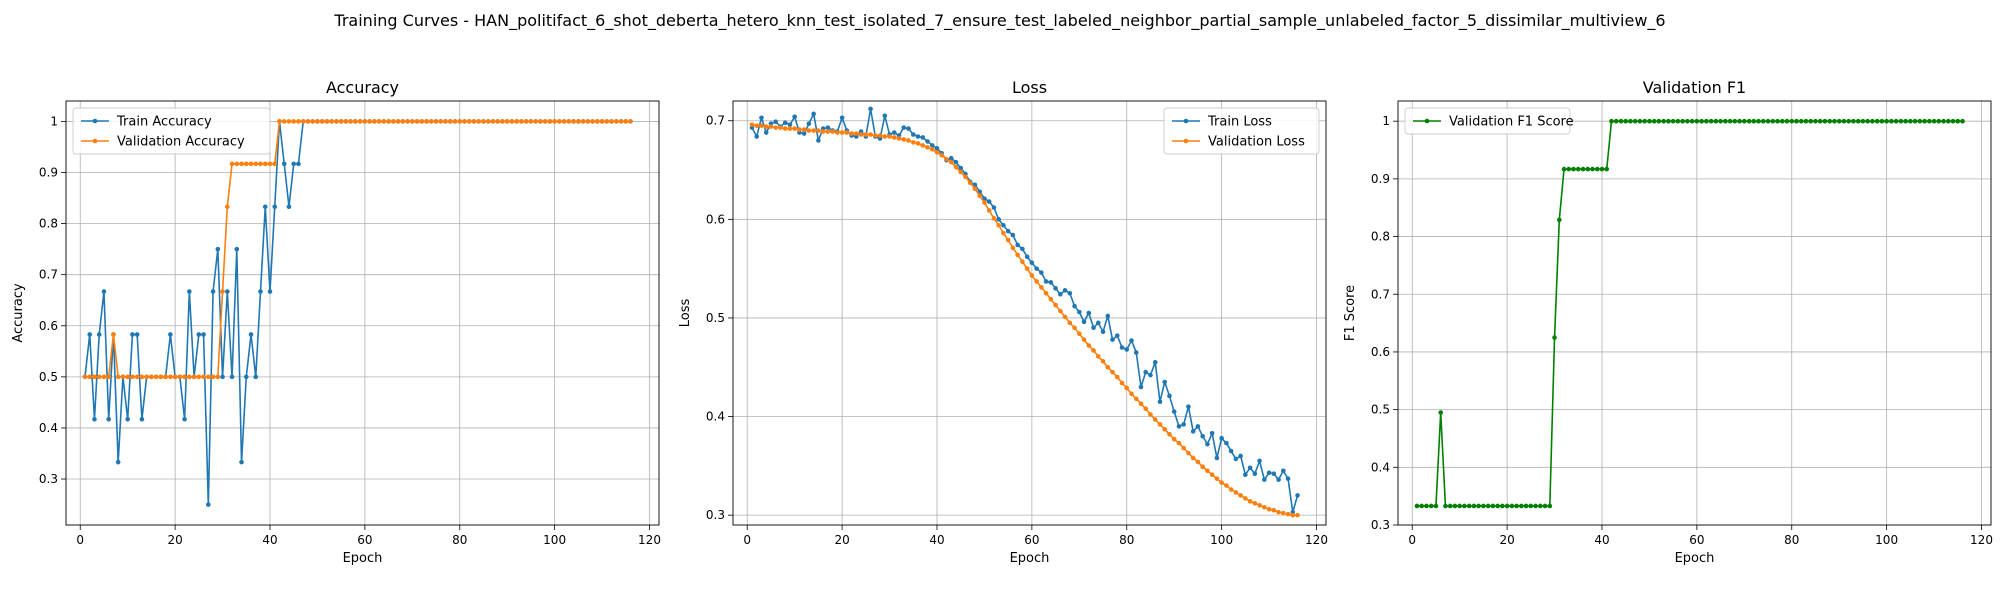 The image size is (2000, 600). What do you see at coordinates (1380, 525) in the screenshot?
I see `y-tick-label: 0.3` at bounding box center [1380, 525].